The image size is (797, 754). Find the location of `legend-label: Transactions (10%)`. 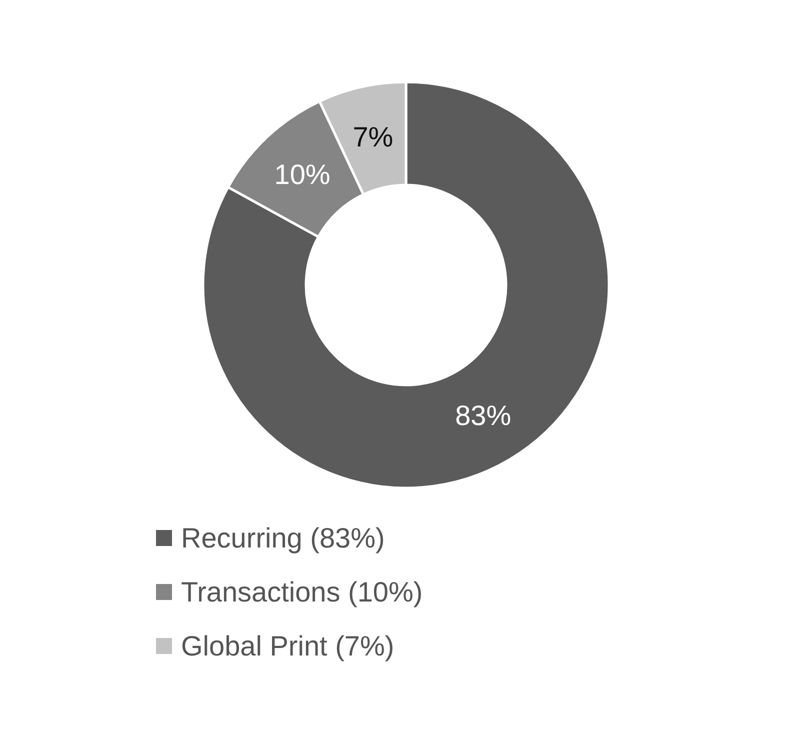

legend-label: Transactions (10%) is located at coordinates (302, 592).